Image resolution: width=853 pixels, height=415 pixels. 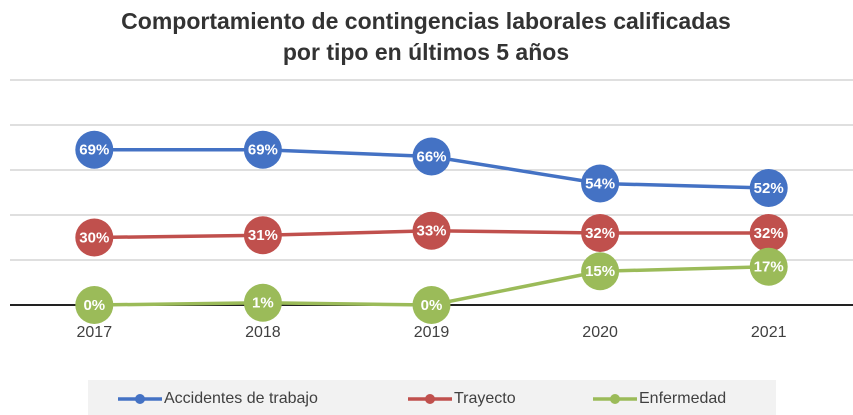 I want to click on x-tick-label: 2021, so click(x=769, y=332).